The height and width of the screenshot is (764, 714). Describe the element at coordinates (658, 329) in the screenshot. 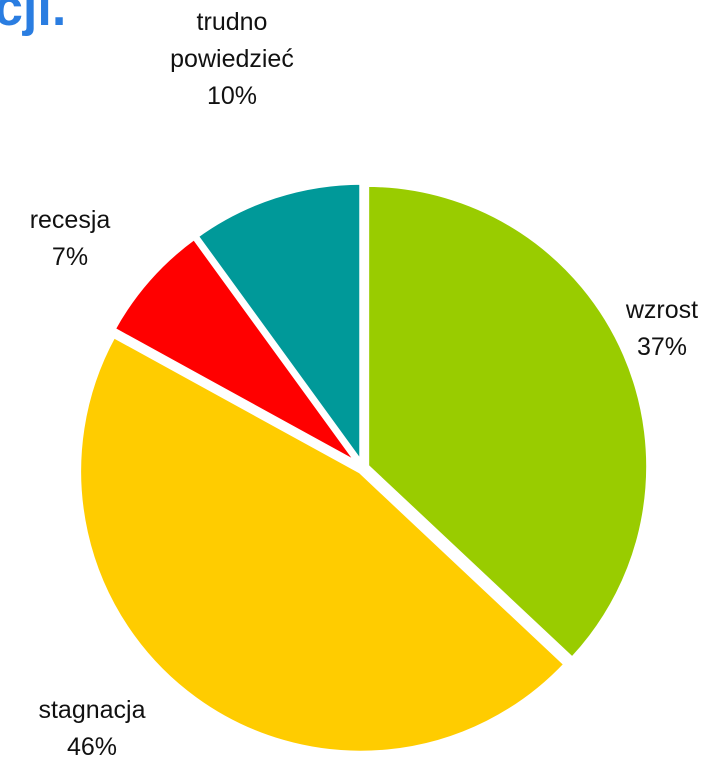

I see `slice-label: wzrost 37%` at that location.